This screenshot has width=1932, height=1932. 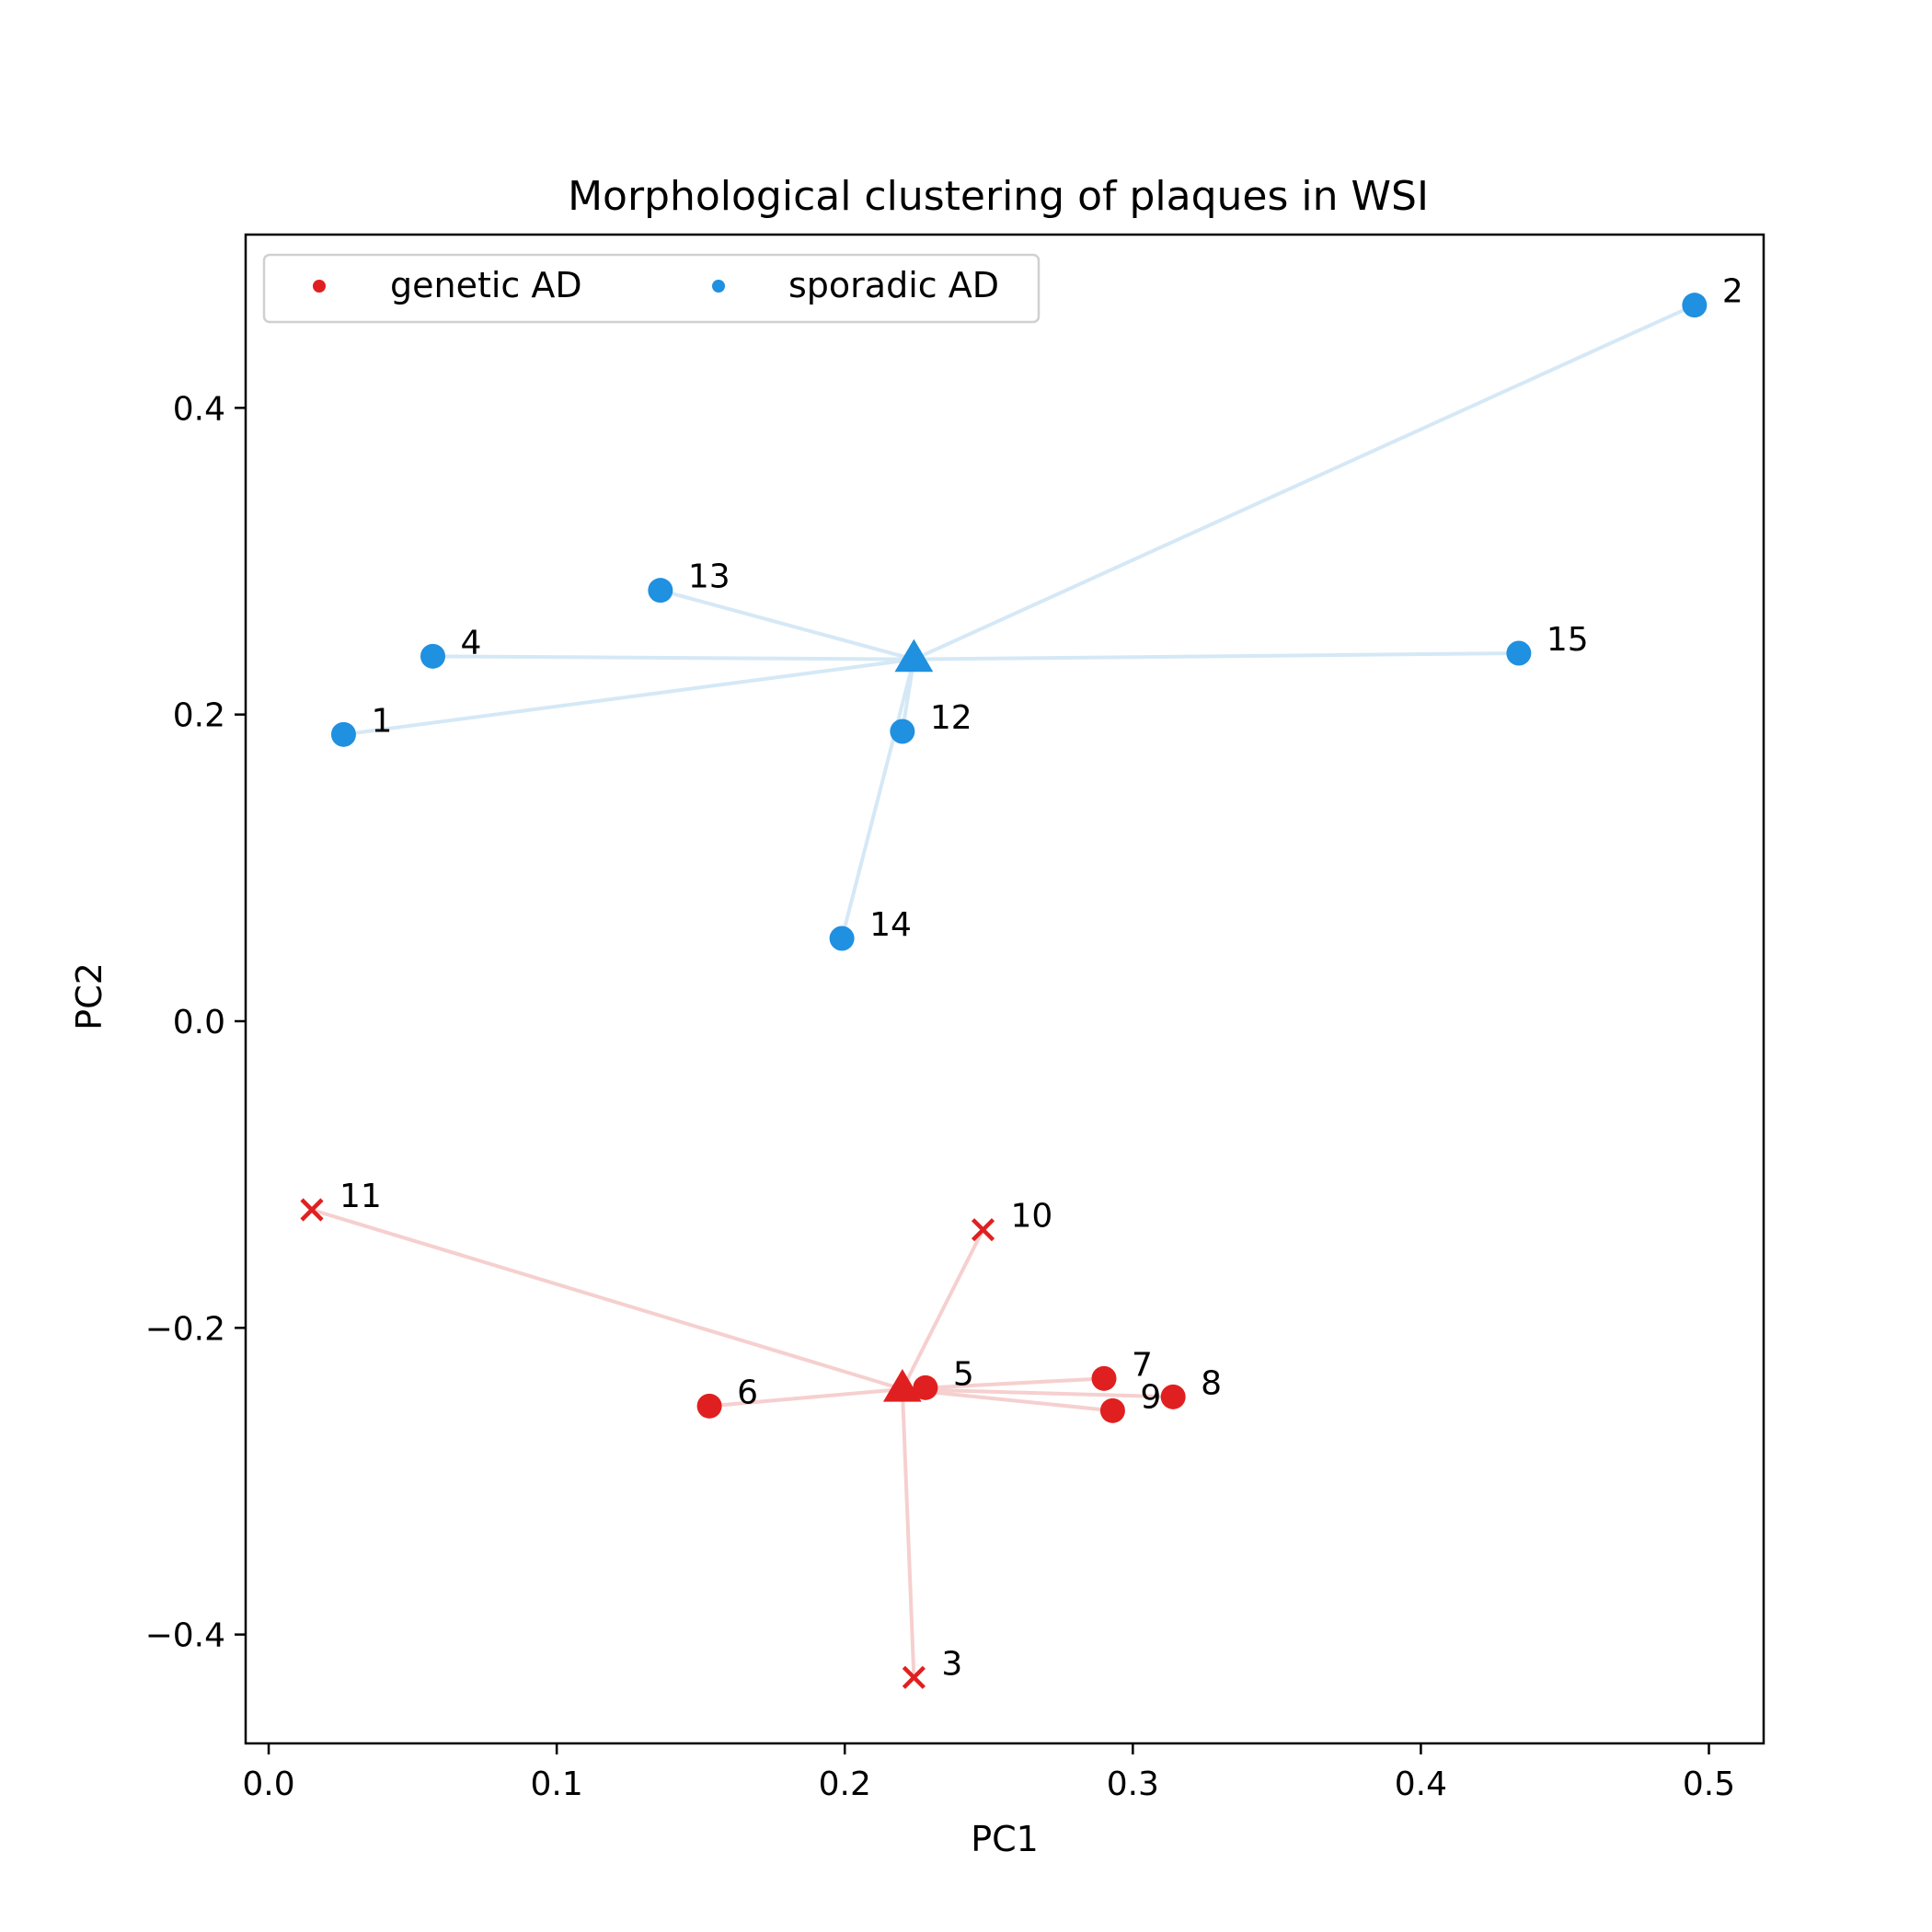 I want to click on y-tick-label: −0.4, so click(x=185, y=1636).